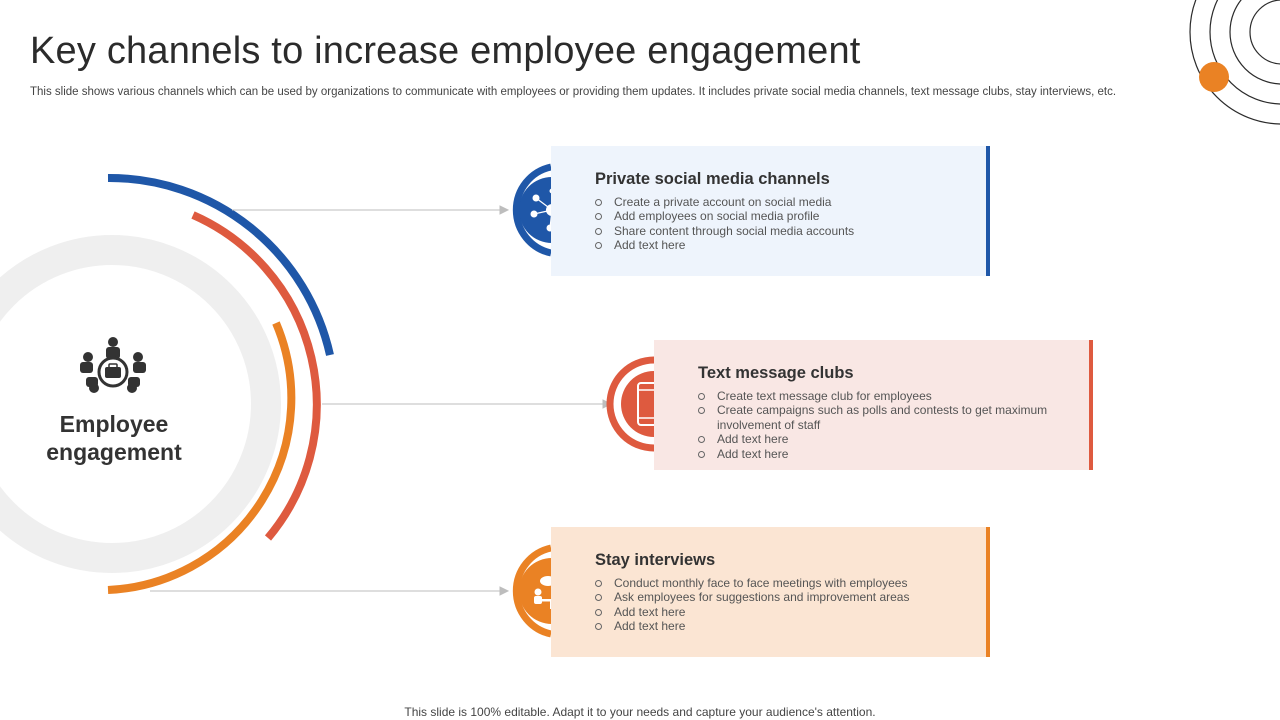 This screenshot has height=720, width=1280. Describe the element at coordinates (883, 396) in the screenshot. I see `bullet-item: Create text message club for employees` at that location.